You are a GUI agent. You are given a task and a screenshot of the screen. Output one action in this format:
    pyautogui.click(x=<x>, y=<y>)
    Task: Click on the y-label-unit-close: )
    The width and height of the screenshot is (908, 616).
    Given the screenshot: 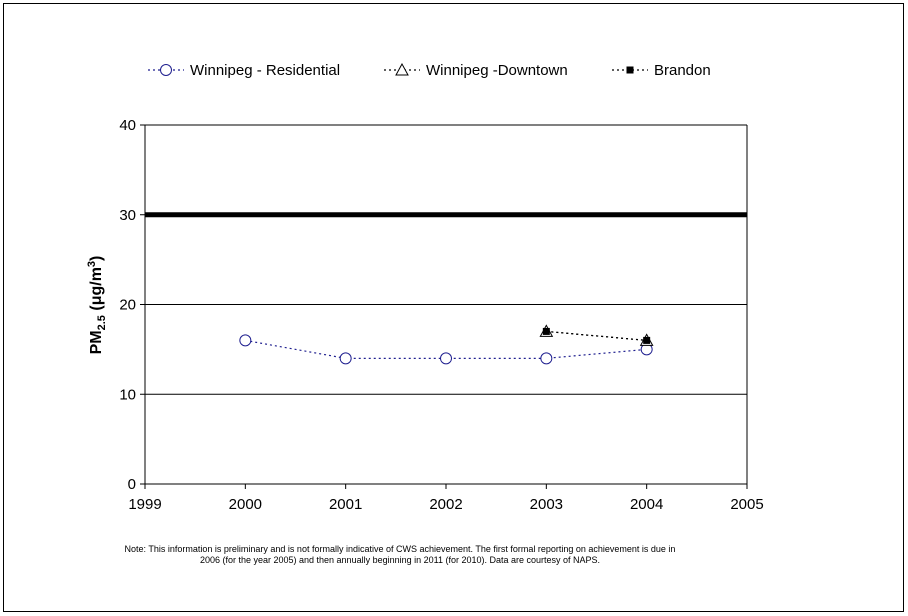 What is the action you would take?
    pyautogui.click(x=96, y=258)
    